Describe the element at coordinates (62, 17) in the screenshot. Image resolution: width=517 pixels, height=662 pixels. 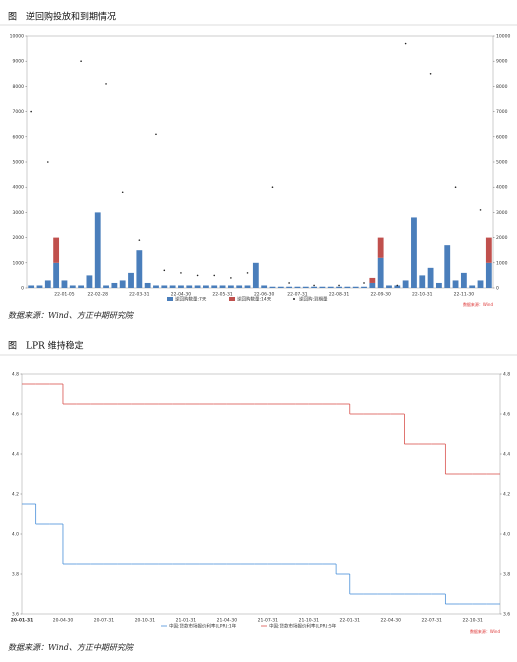
I see `figure-title: 图 逆回购投放和到期情况` at that location.